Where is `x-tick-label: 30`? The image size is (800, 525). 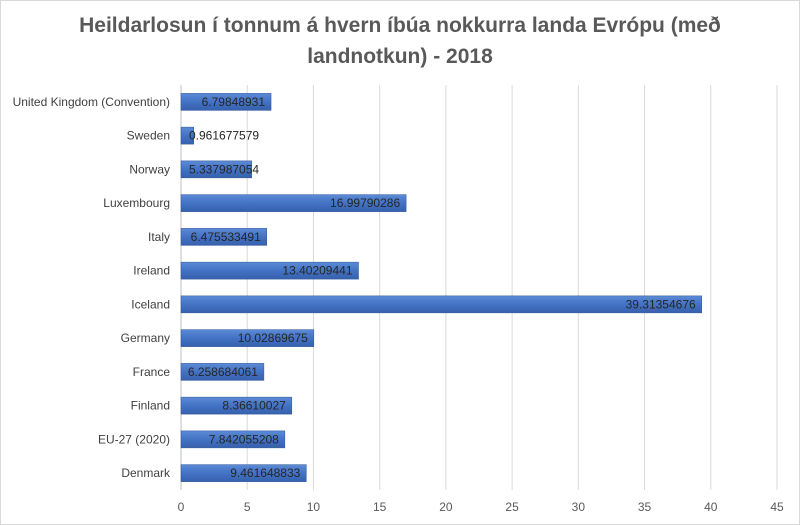 x-tick-label: 30 is located at coordinates (579, 507).